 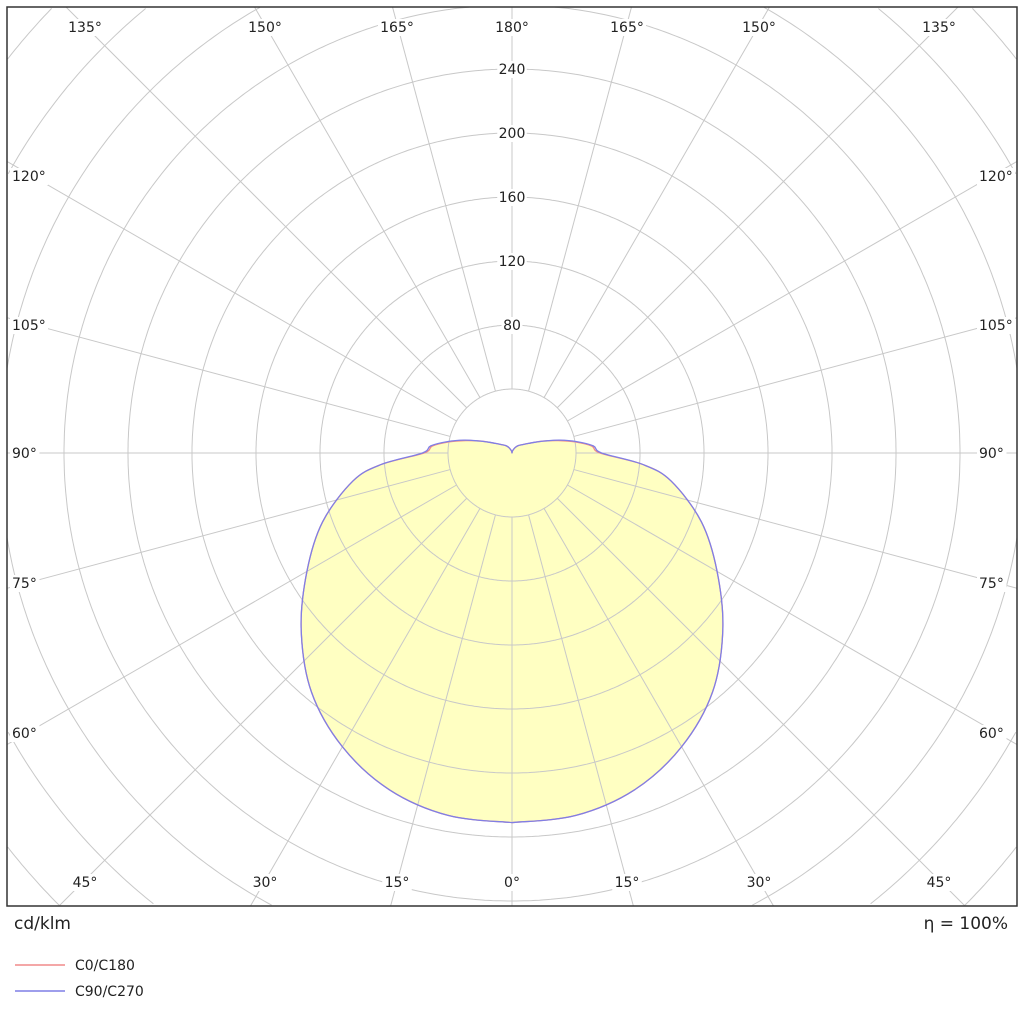 I want to click on angle-label-bottom-3: 0°, so click(x=512, y=883).